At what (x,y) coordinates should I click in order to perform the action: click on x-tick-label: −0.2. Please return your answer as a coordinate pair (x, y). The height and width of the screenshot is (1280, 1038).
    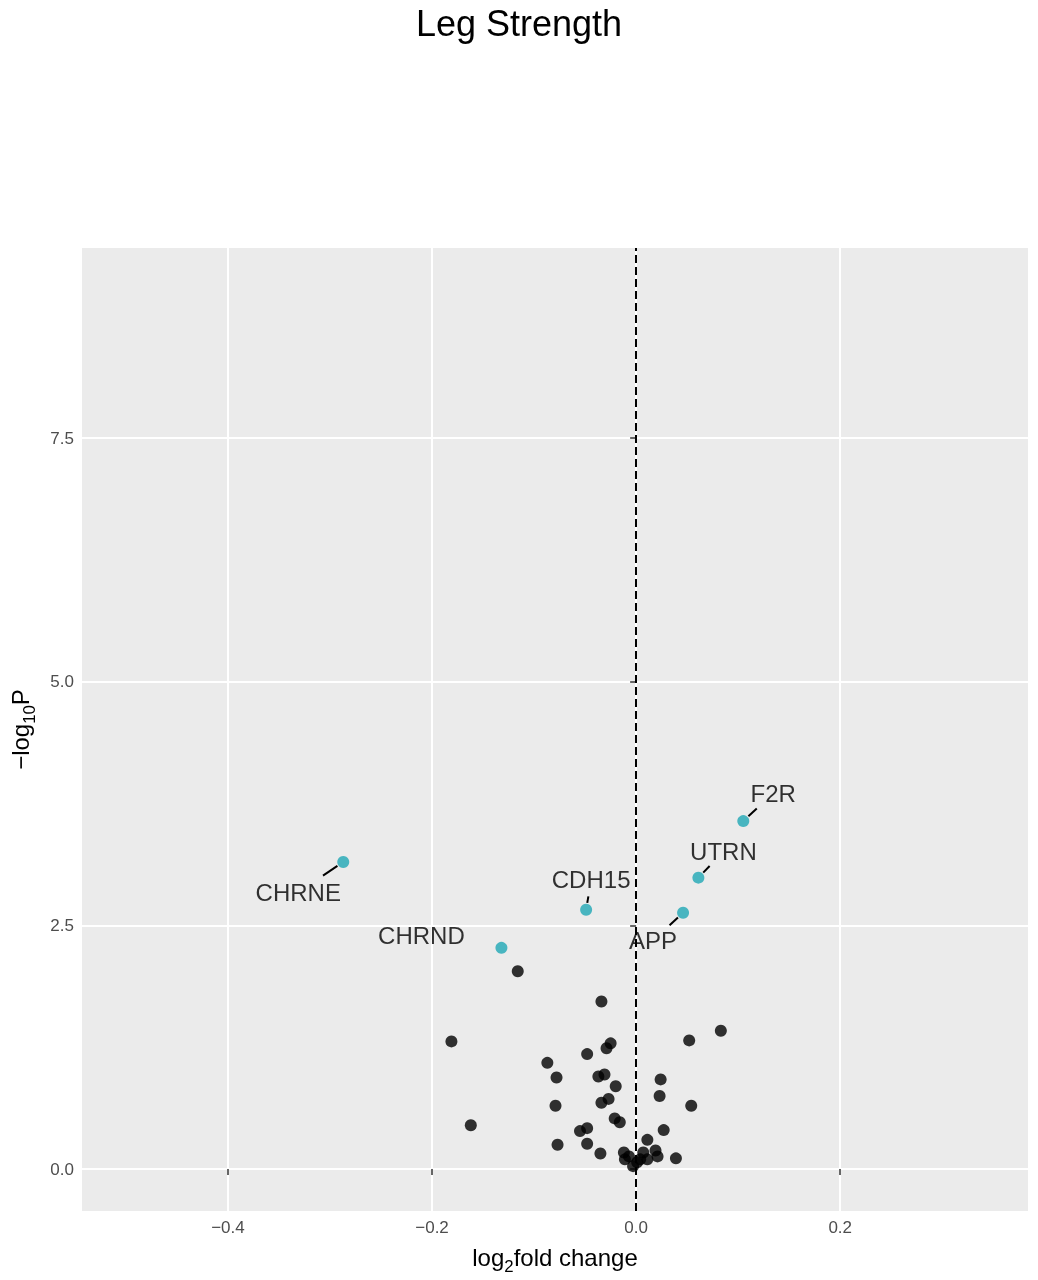
    Looking at the image, I should click on (432, 1227).